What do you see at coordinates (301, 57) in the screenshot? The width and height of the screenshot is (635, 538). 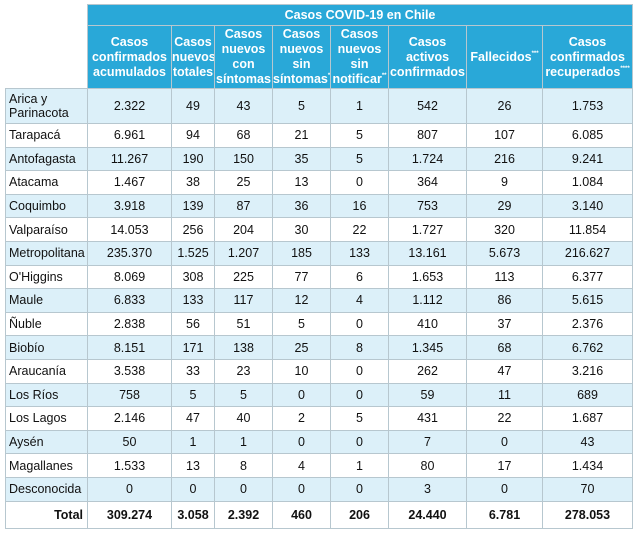 I see `column-header: Casos nuevos sin síntomas*` at bounding box center [301, 57].